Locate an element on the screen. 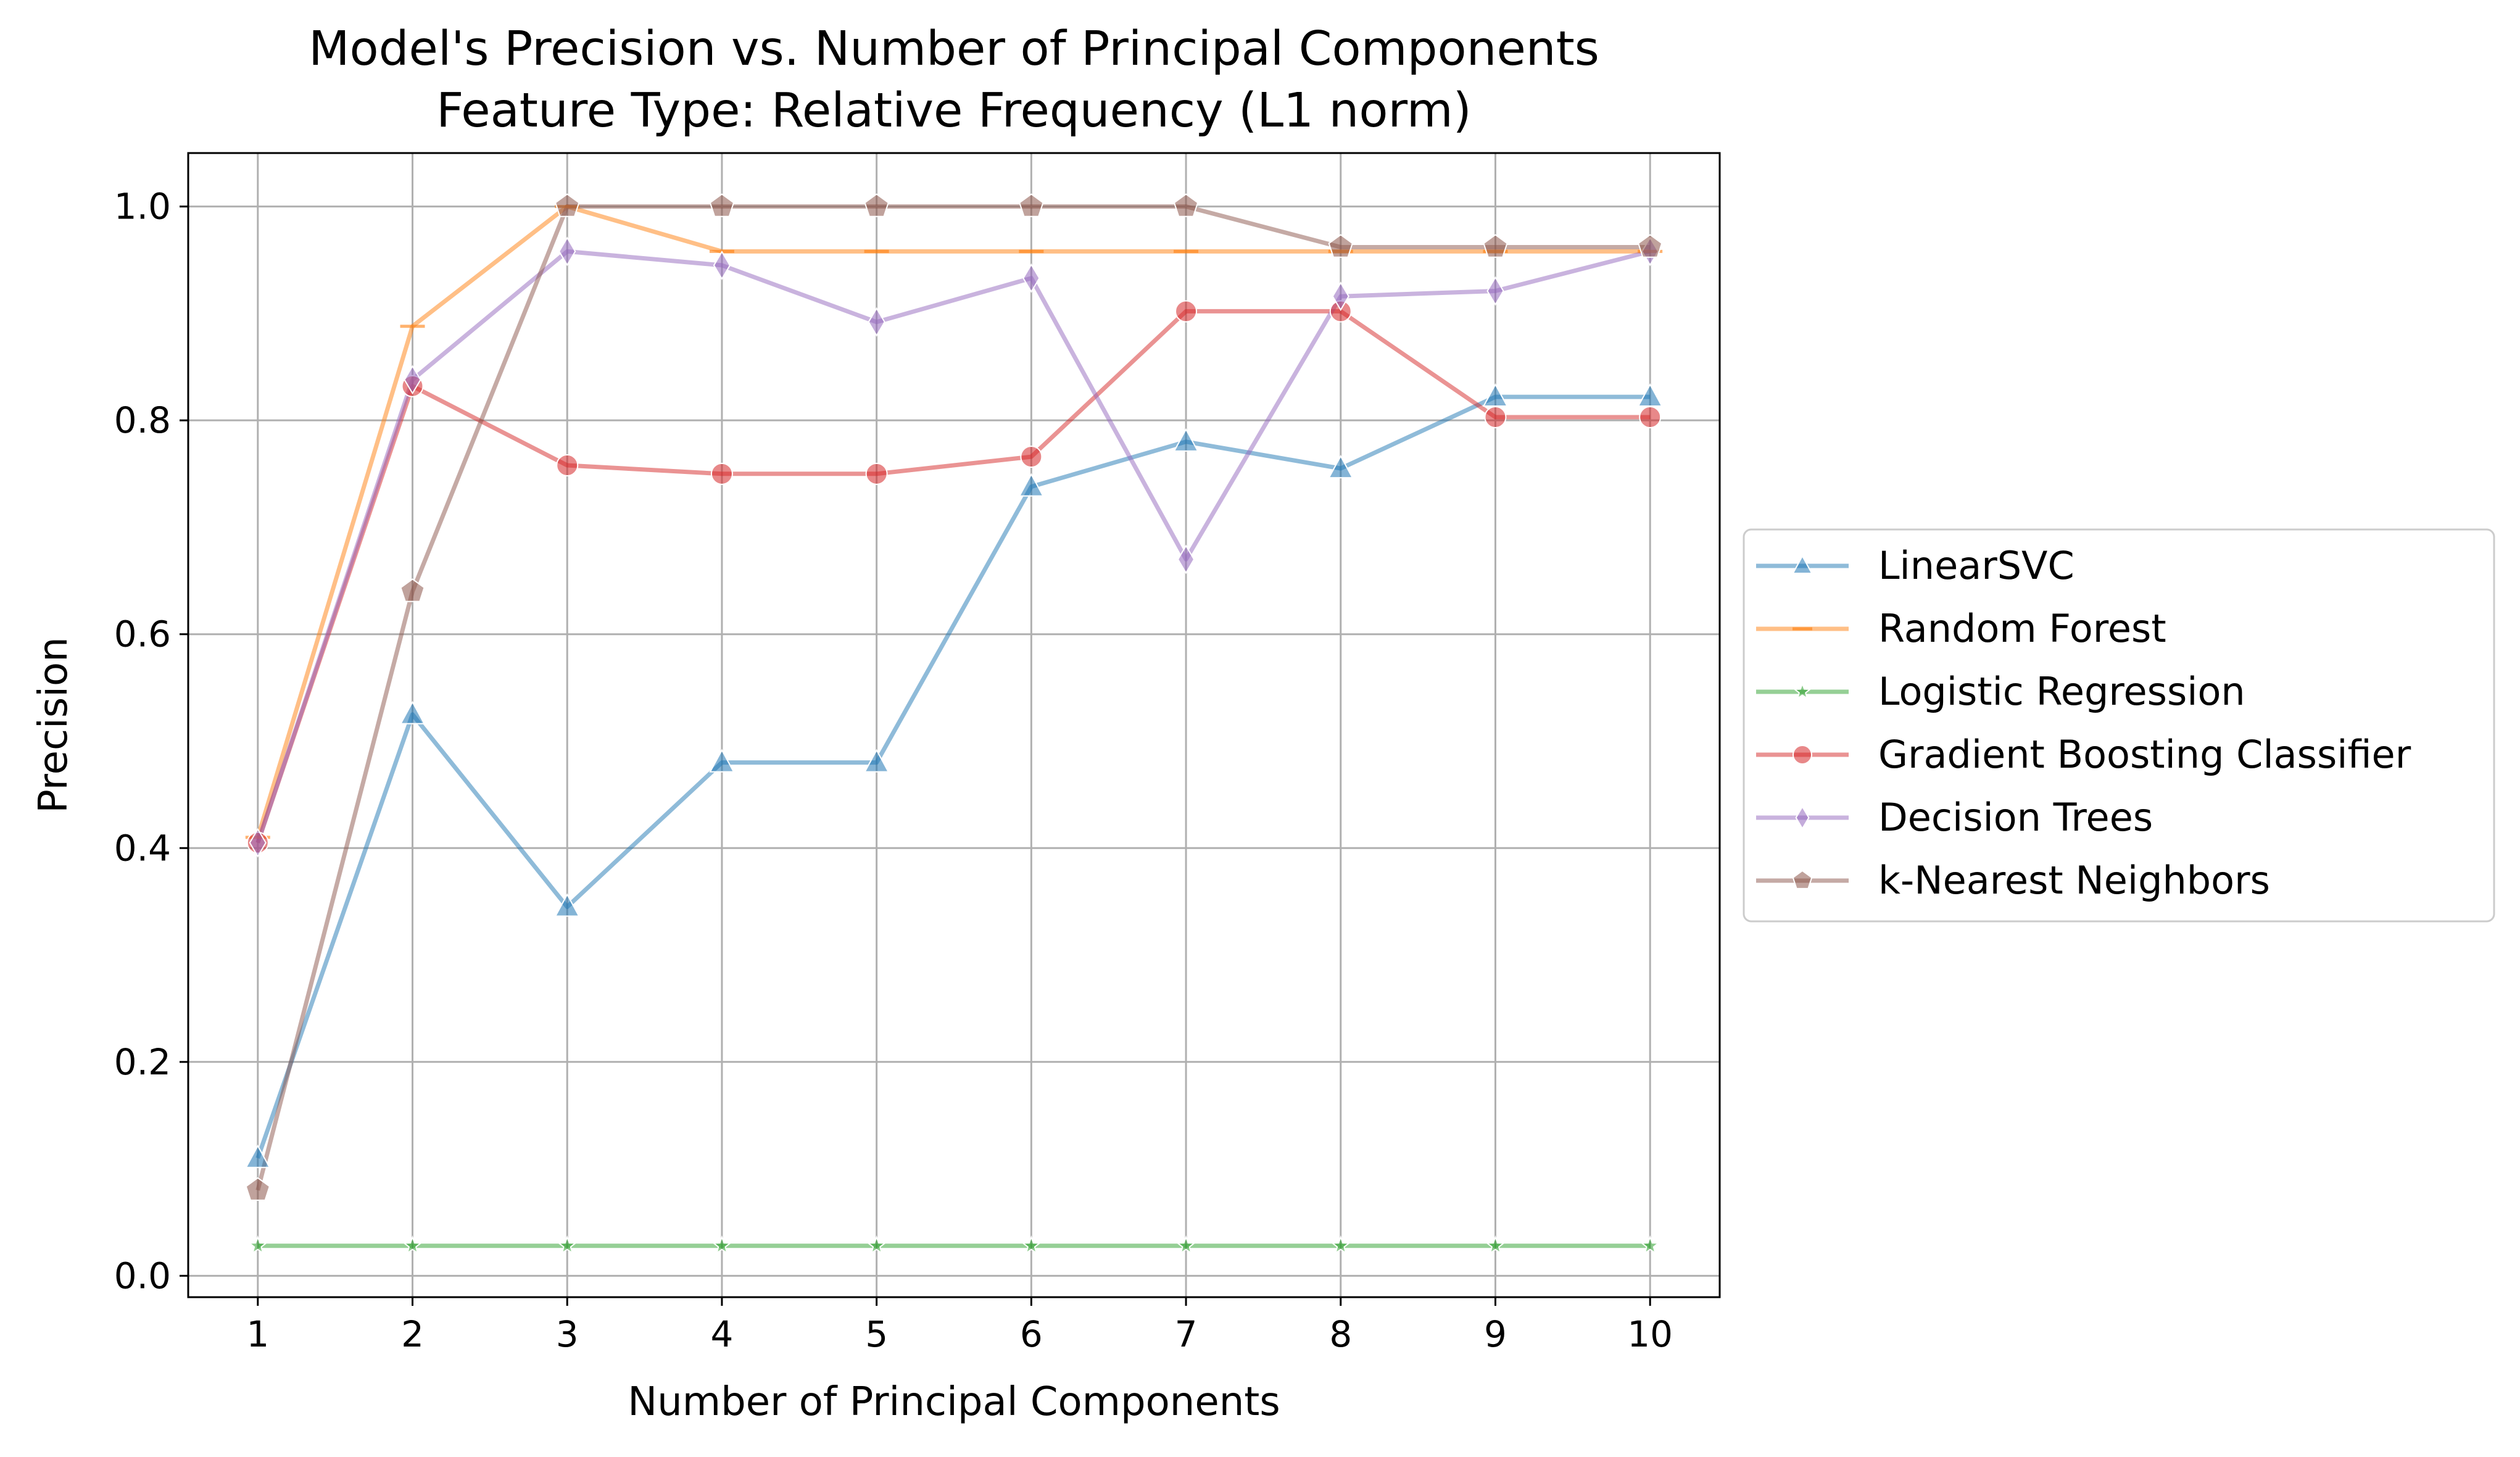 The image size is (2520, 1457). legend-marker-gradient-boosting-classifier is located at coordinates (1802, 755).